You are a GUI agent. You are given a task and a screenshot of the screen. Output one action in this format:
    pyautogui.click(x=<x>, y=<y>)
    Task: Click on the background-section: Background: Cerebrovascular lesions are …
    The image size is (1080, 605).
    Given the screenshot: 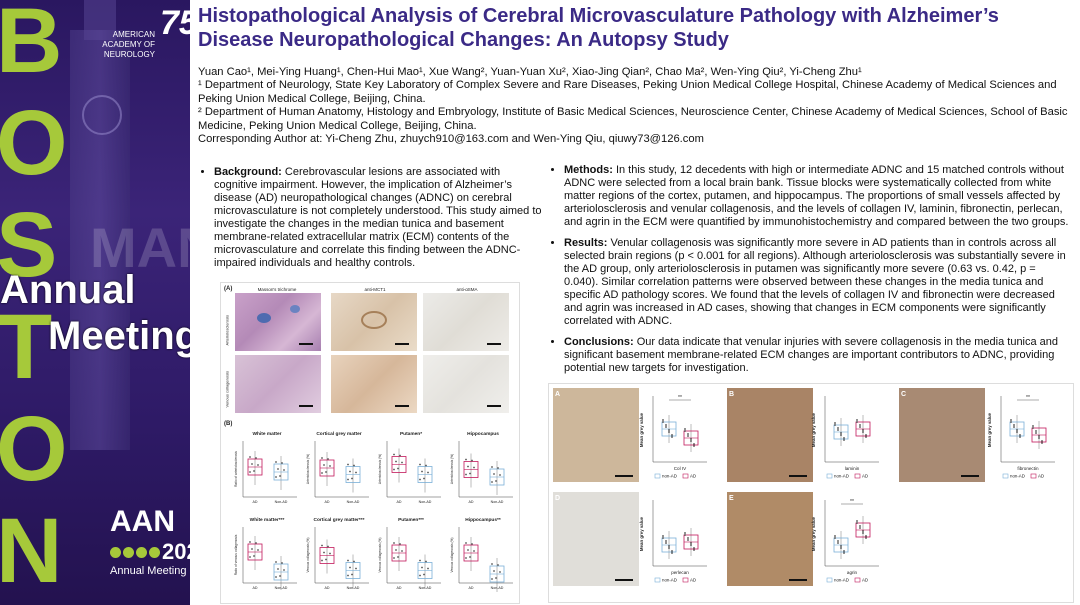 What is the action you would take?
    pyautogui.click(x=378, y=218)
    